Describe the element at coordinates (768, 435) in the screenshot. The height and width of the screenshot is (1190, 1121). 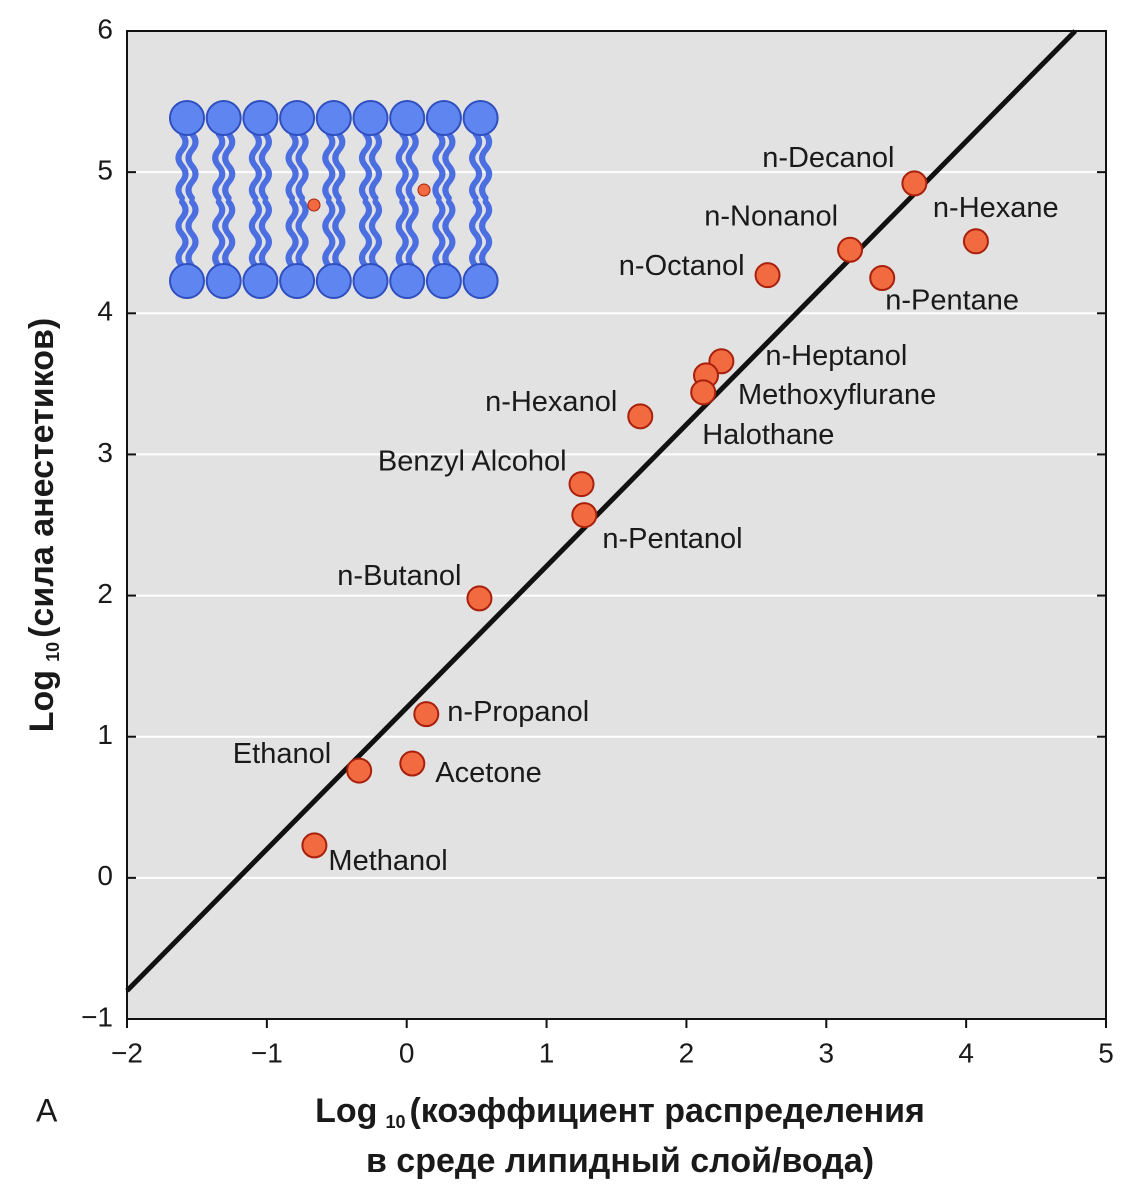
I see `point-label: Halothane` at that location.